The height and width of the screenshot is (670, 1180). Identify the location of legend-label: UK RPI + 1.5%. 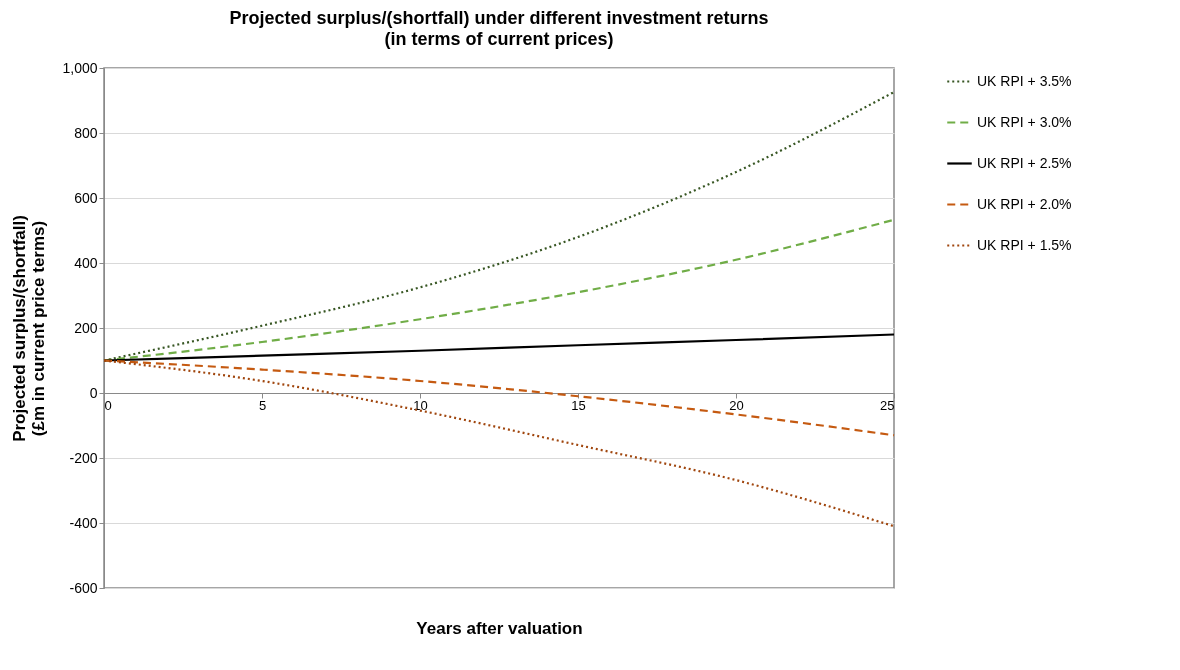
(1024, 244).